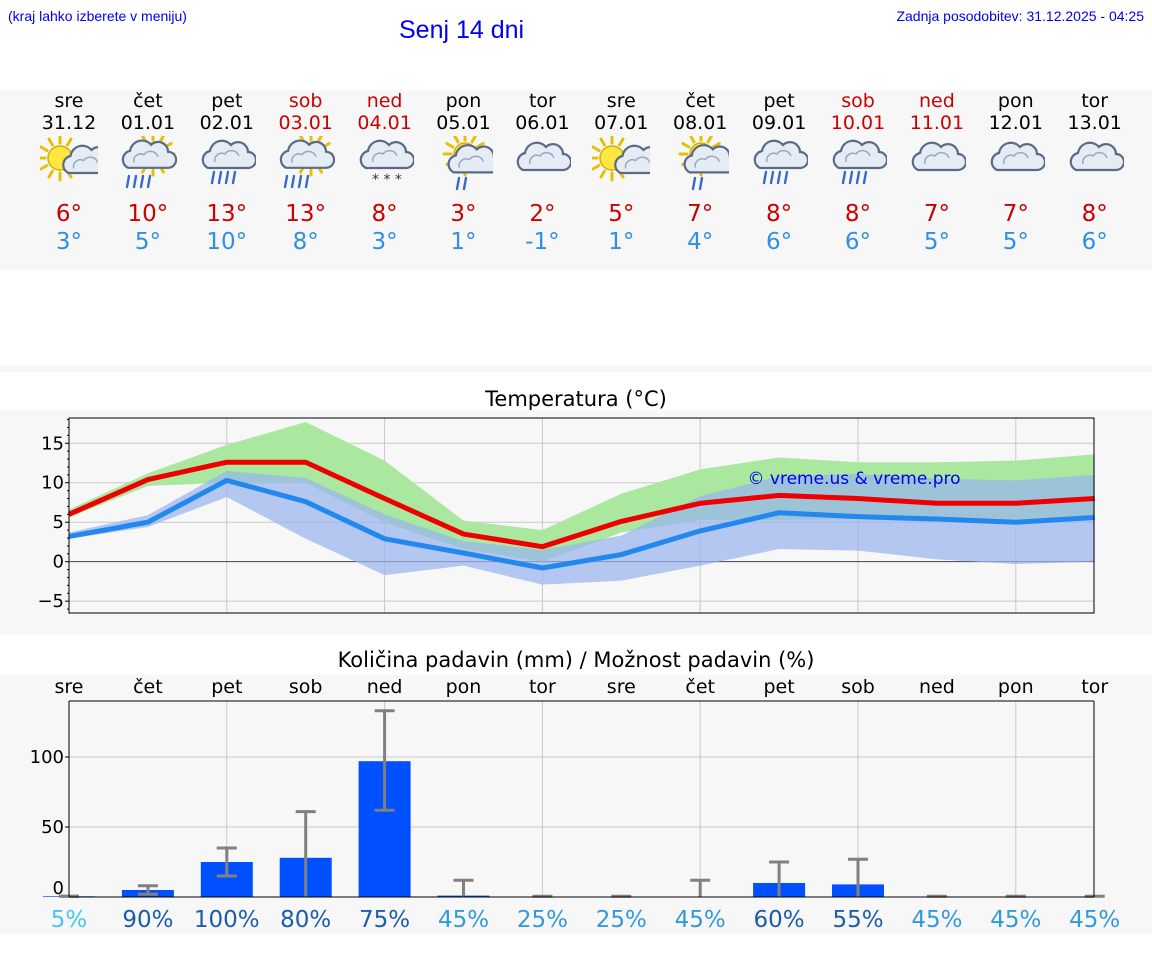  I want to click on temp-max: 10°, so click(148, 214).